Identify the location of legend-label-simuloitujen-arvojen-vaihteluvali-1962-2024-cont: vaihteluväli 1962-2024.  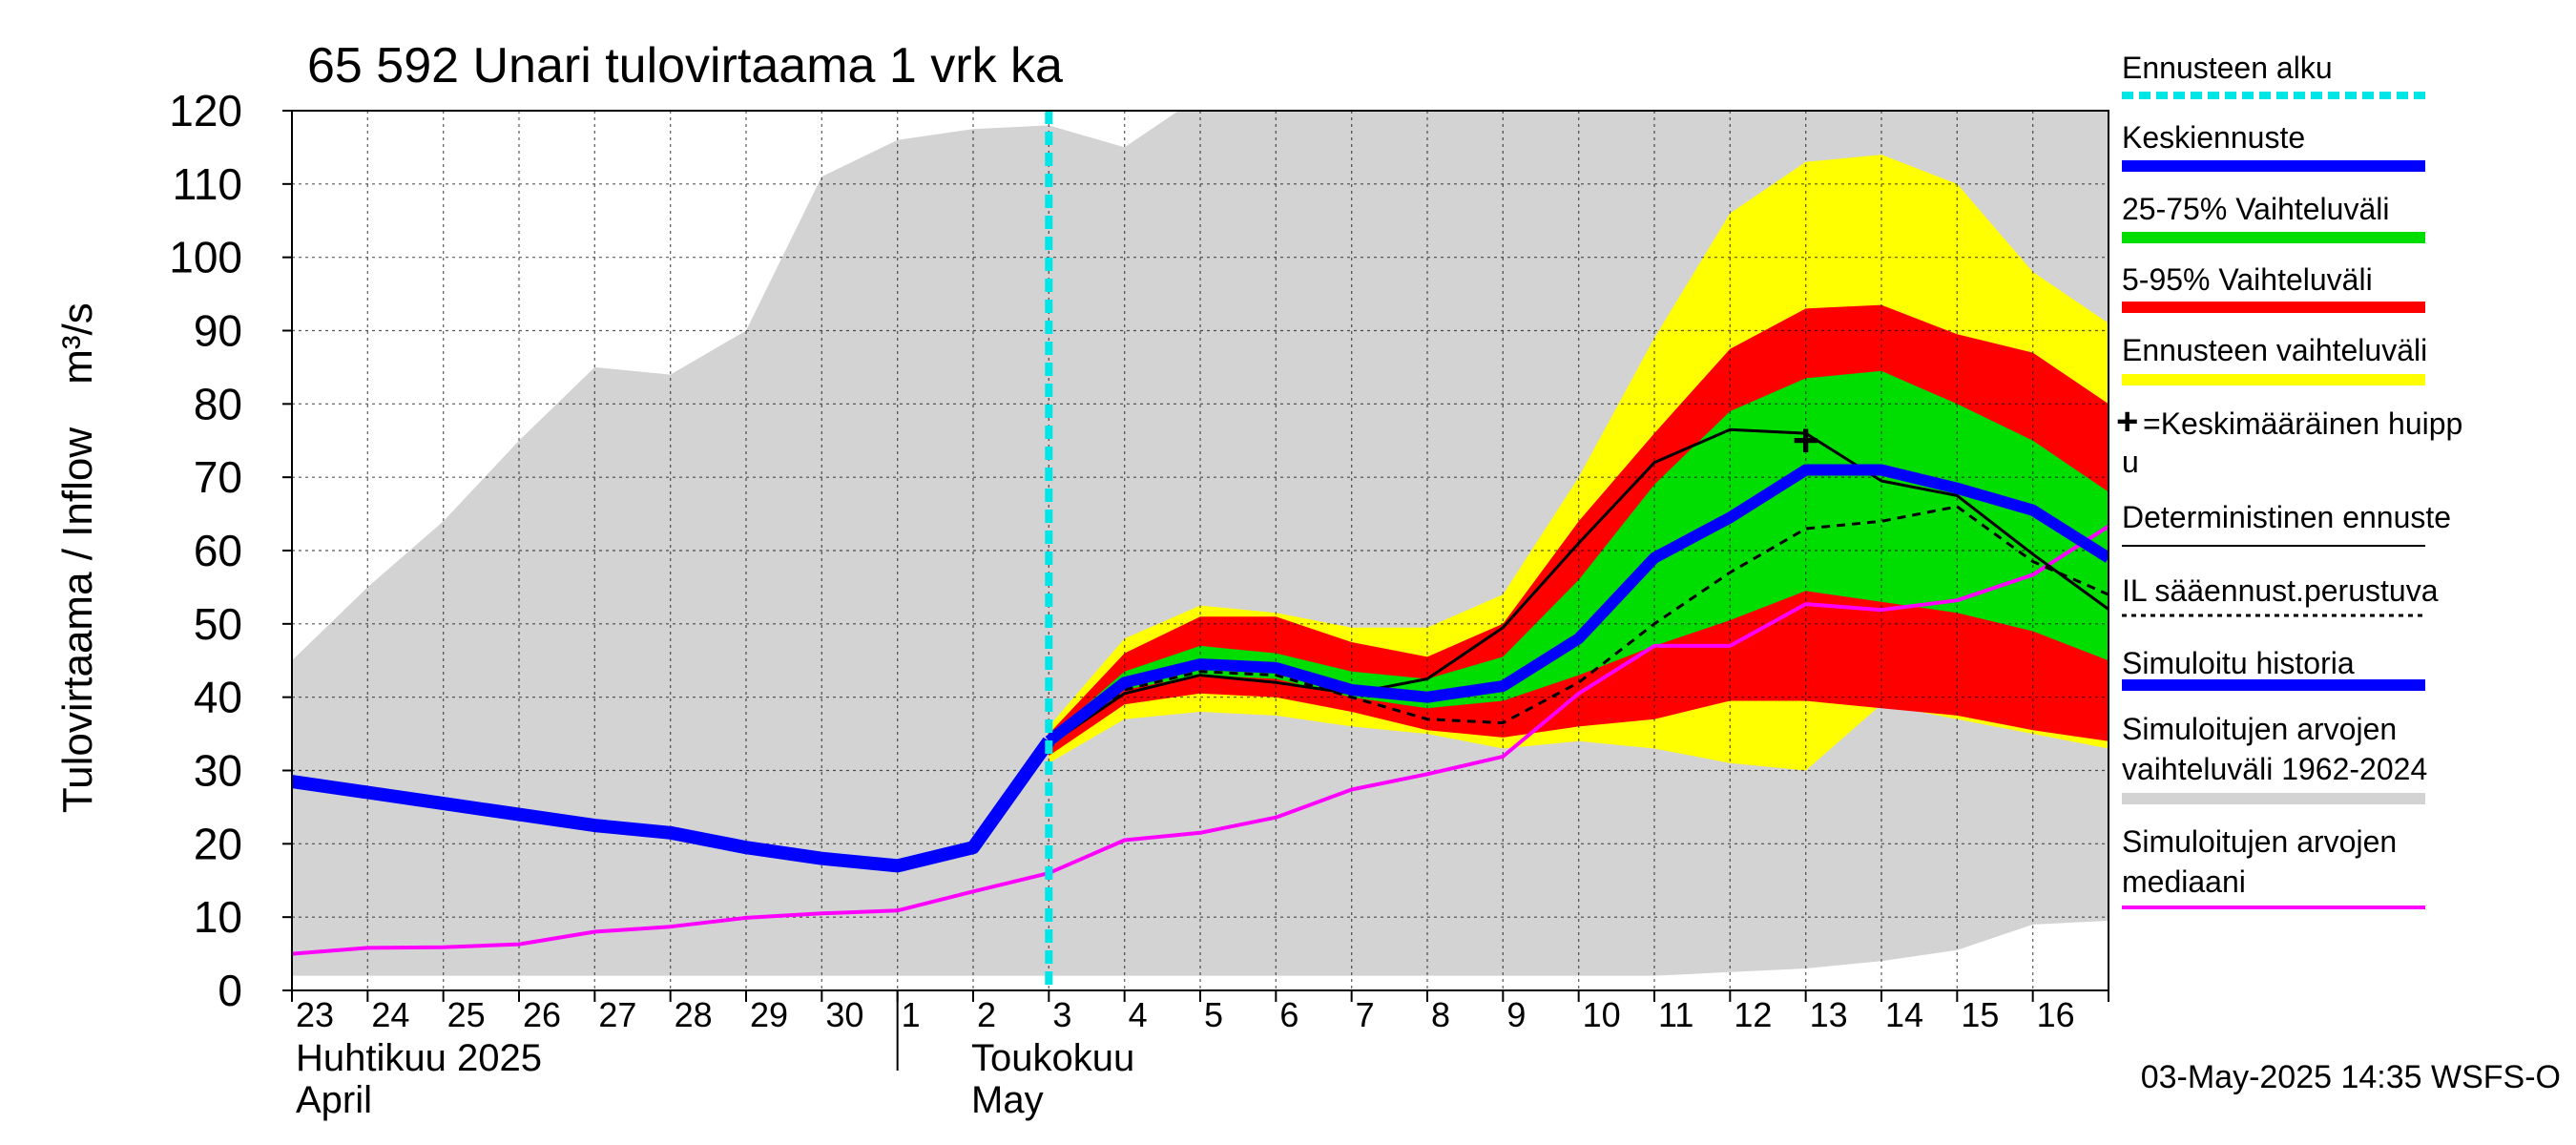
(2274, 769).